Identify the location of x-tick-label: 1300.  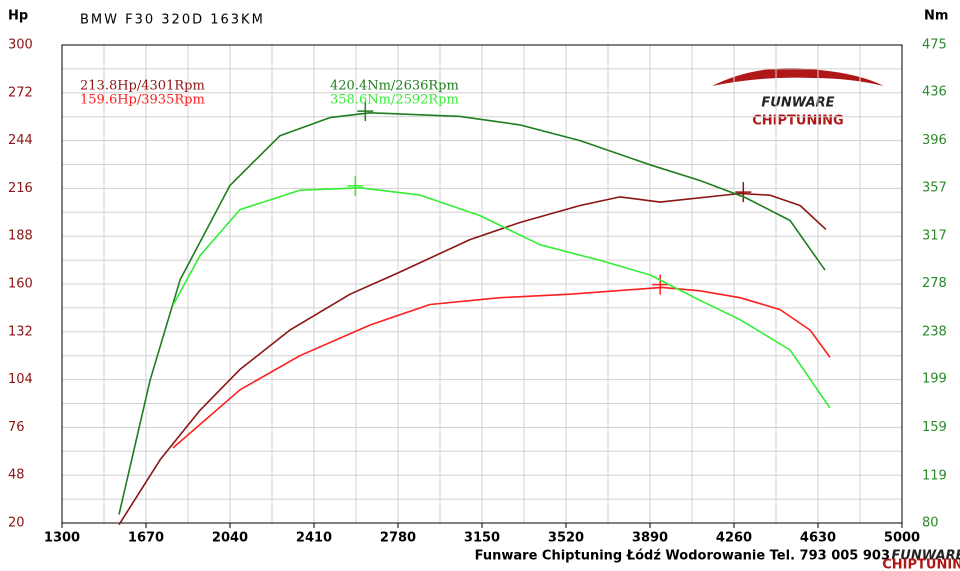
(62, 538).